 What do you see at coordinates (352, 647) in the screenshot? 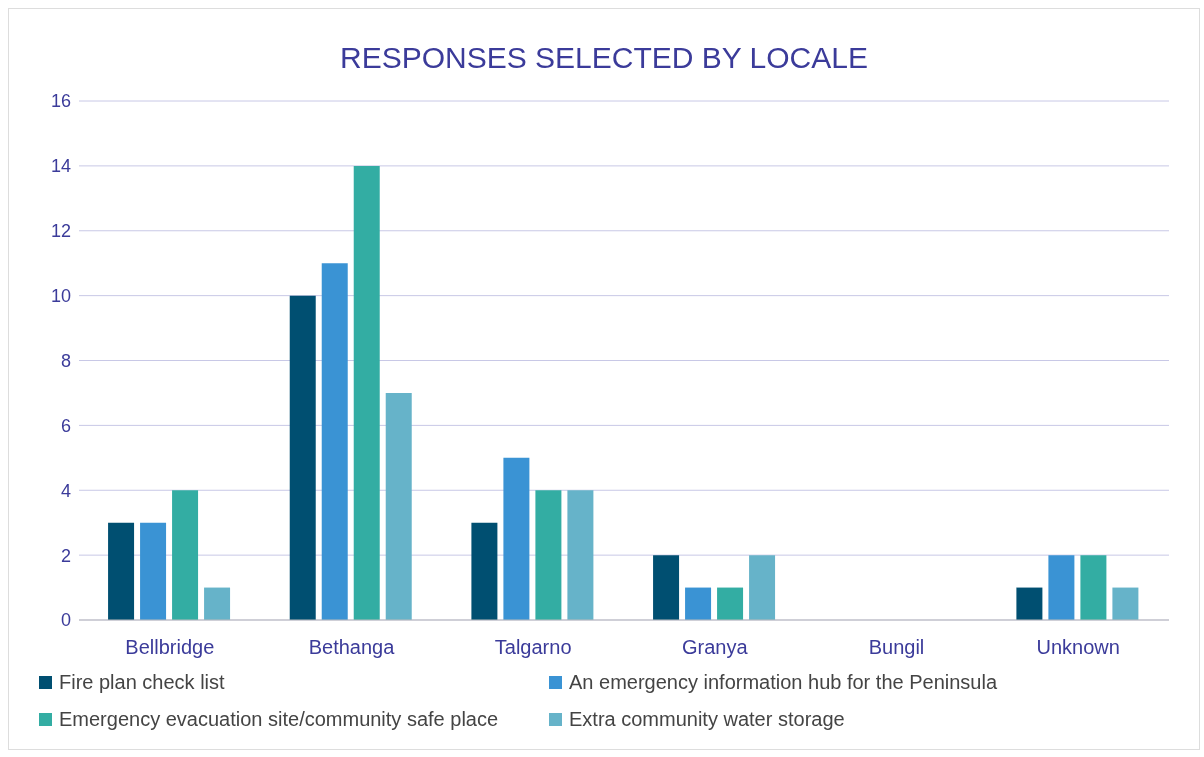
I see `x-tick-label: Bethanga` at bounding box center [352, 647].